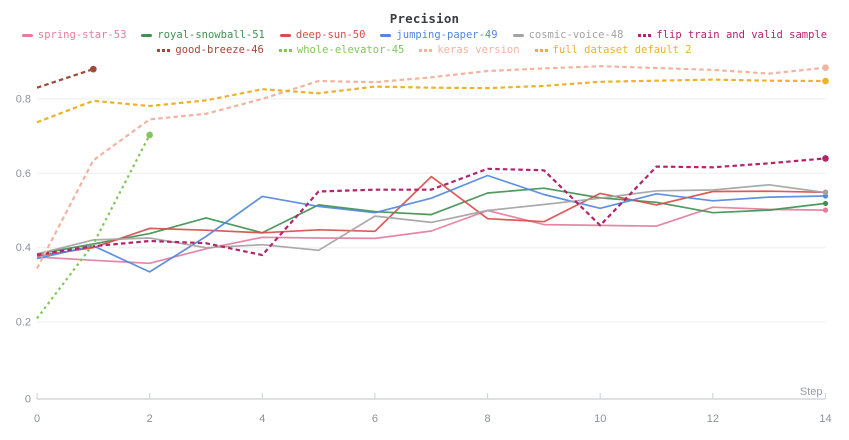 The width and height of the screenshot is (849, 440). I want to click on legend-swatch-flip-train-and-valid-sample-dashed-line-icon, so click(645, 35).